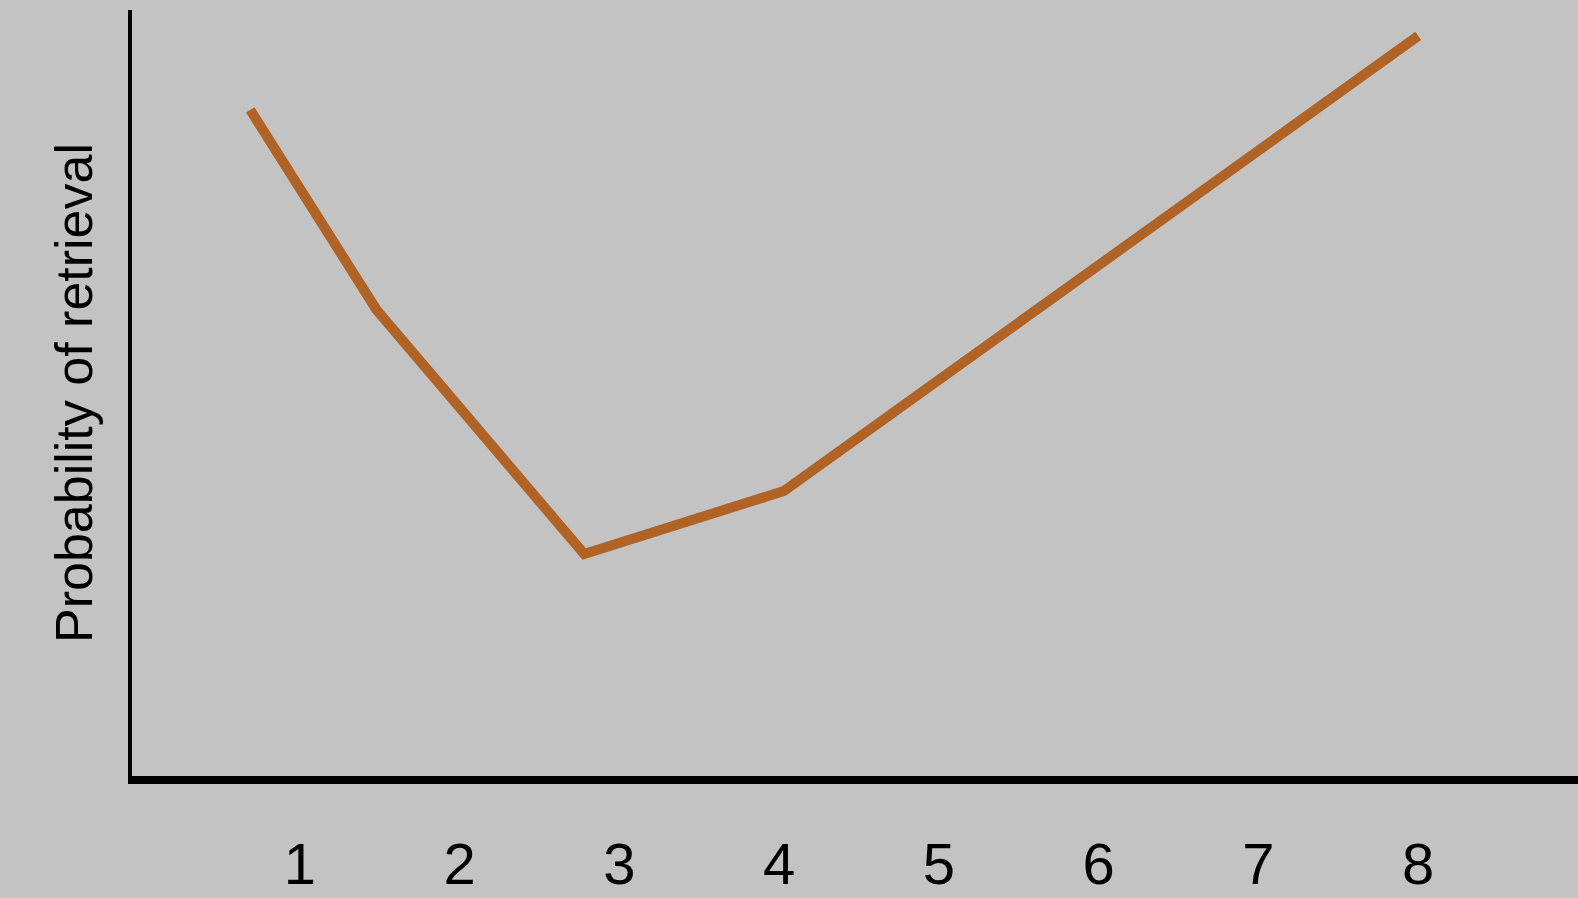 This screenshot has width=1578, height=898. Describe the element at coordinates (779, 863) in the screenshot. I see `x-tick-label: 4` at that location.